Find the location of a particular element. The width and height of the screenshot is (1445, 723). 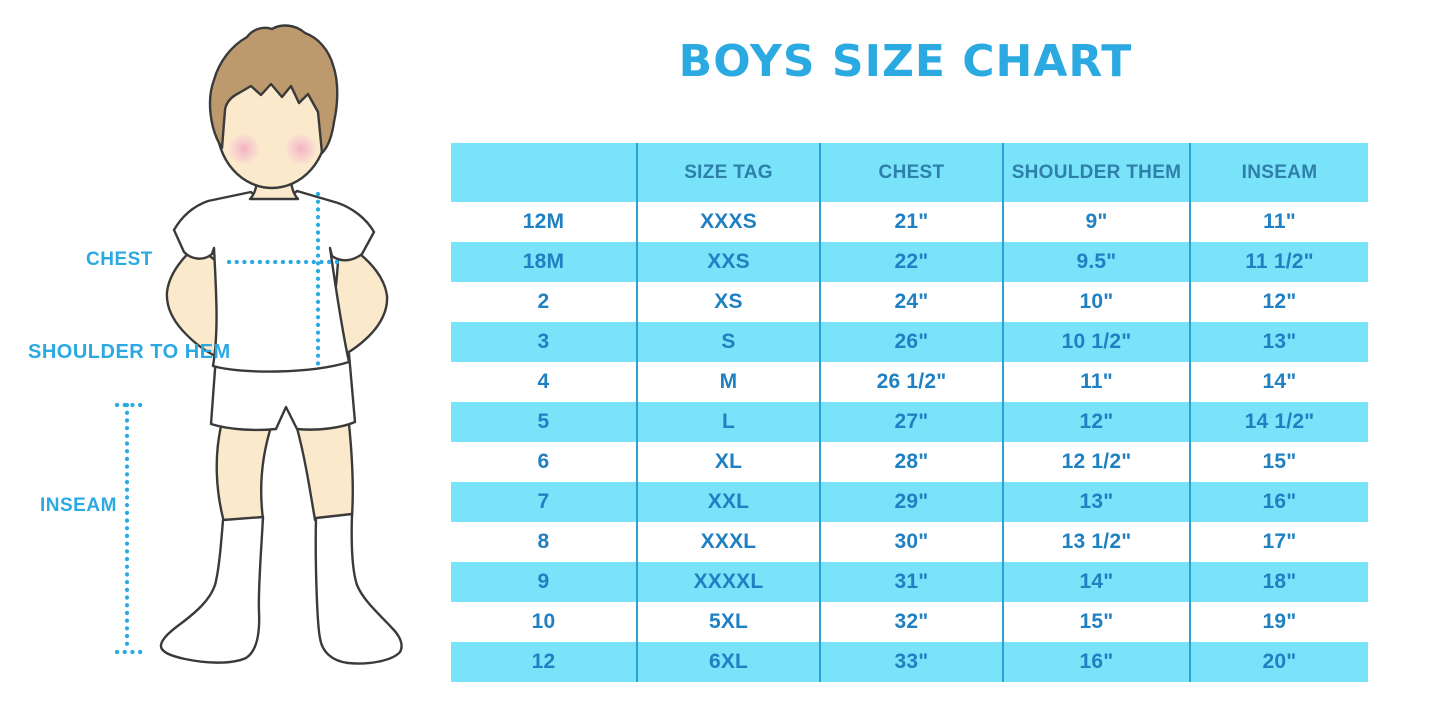

column-header-shoulder-them: SHOULDER THEM is located at coordinates (1096, 172).